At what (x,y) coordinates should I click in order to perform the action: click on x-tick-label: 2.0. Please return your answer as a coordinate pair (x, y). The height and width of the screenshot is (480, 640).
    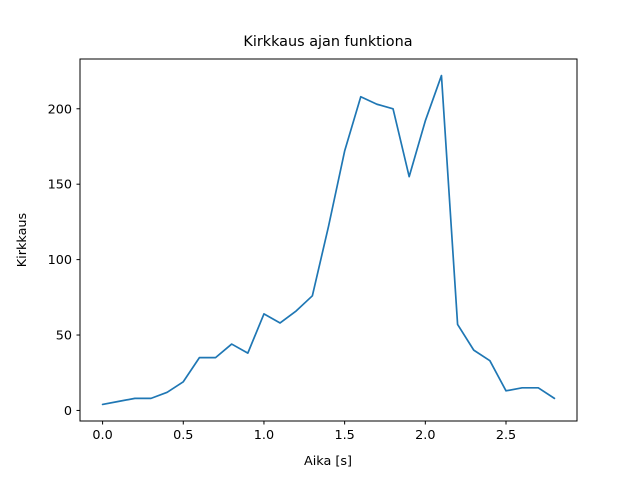
    Looking at the image, I should click on (425, 435).